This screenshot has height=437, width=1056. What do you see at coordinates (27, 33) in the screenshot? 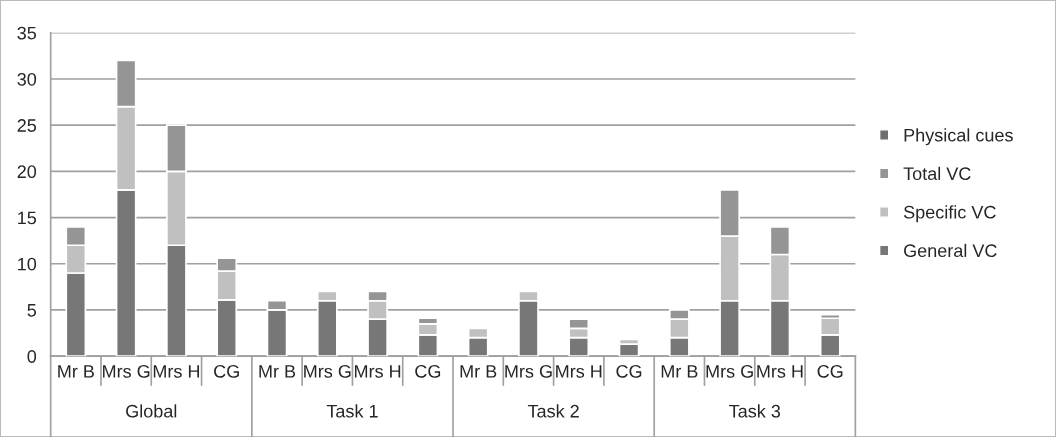
I see `y-tick-label: 35` at bounding box center [27, 33].